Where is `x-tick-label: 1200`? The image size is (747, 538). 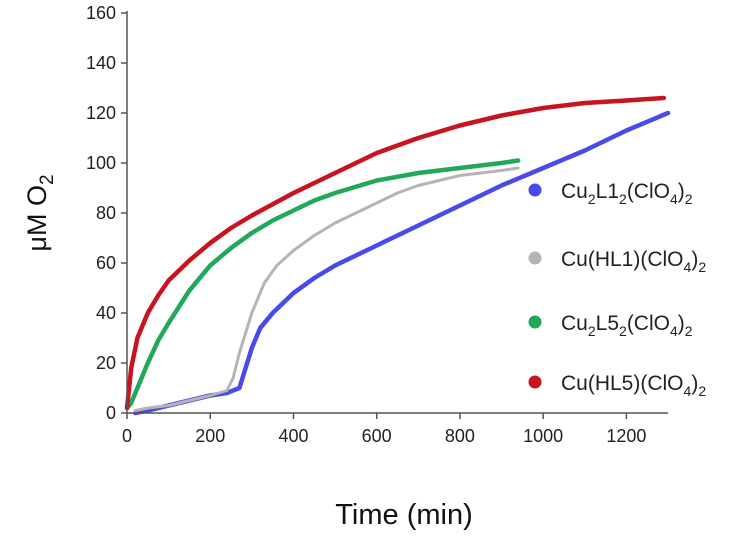 x-tick-label: 1200 is located at coordinates (626, 436).